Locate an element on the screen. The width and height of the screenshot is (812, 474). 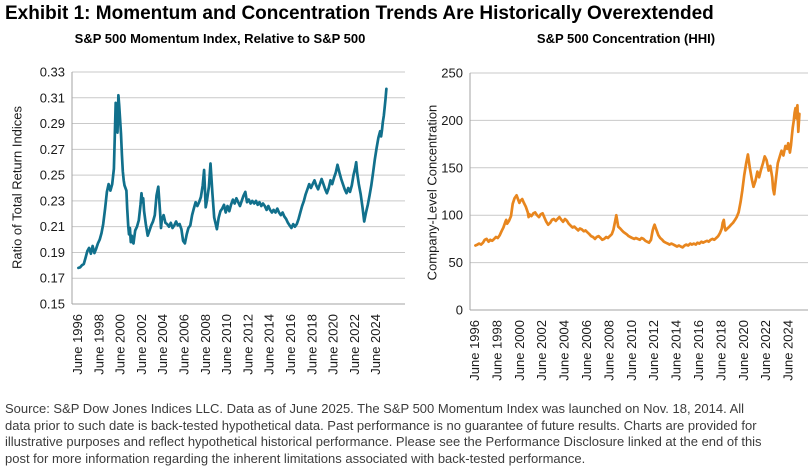
y-tick-label: 200 is located at coordinates (452, 120).